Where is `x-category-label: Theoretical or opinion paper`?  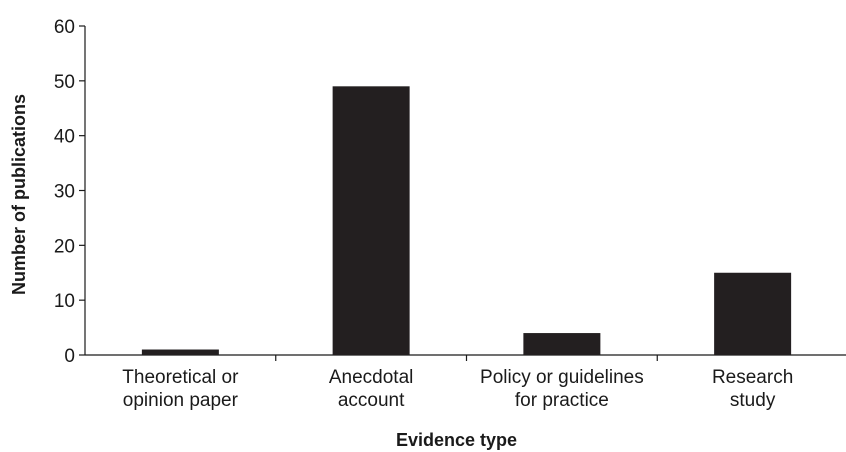 x-category-label: Theoretical or opinion paper is located at coordinates (180, 389).